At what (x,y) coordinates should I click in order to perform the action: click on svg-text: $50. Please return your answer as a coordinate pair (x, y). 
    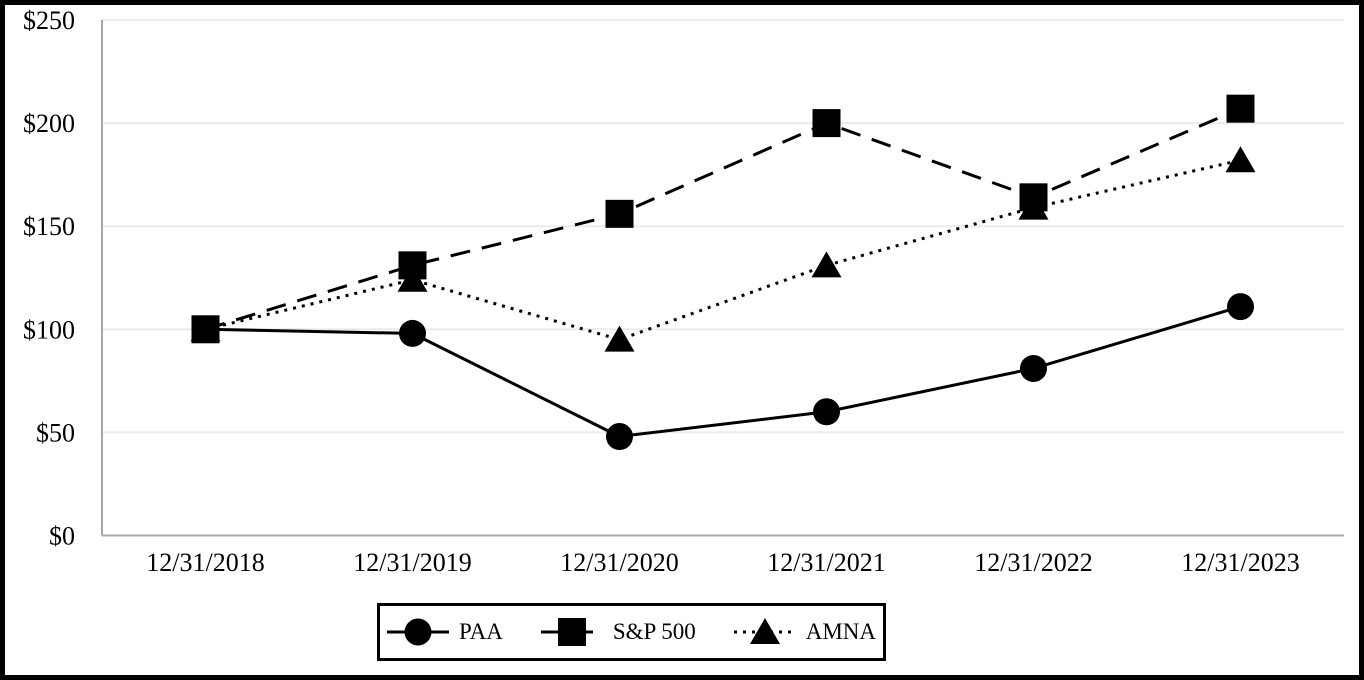
    Looking at the image, I should click on (55, 432).